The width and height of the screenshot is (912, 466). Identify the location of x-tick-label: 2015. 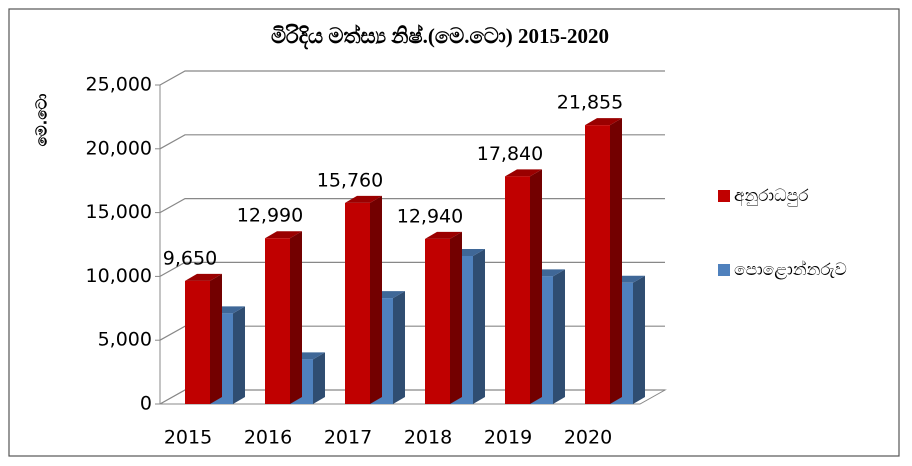
(188, 438).